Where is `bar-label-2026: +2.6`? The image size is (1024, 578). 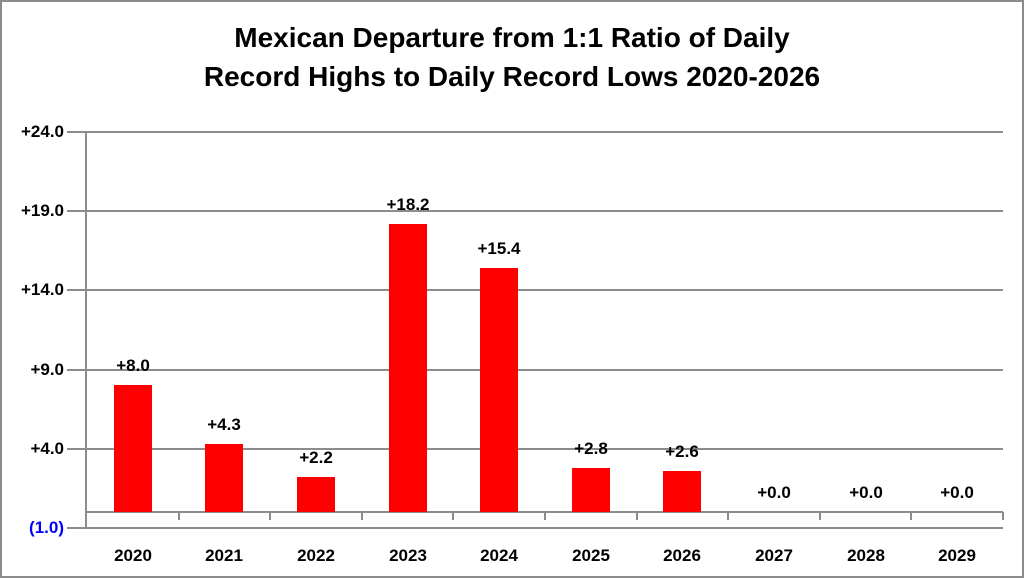
bar-label-2026: +2.6 is located at coordinates (682, 451).